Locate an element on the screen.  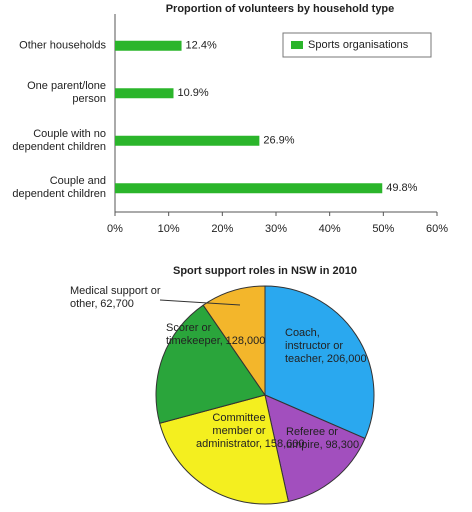
slice-value: 158,600 is located at coordinates (284, 444).